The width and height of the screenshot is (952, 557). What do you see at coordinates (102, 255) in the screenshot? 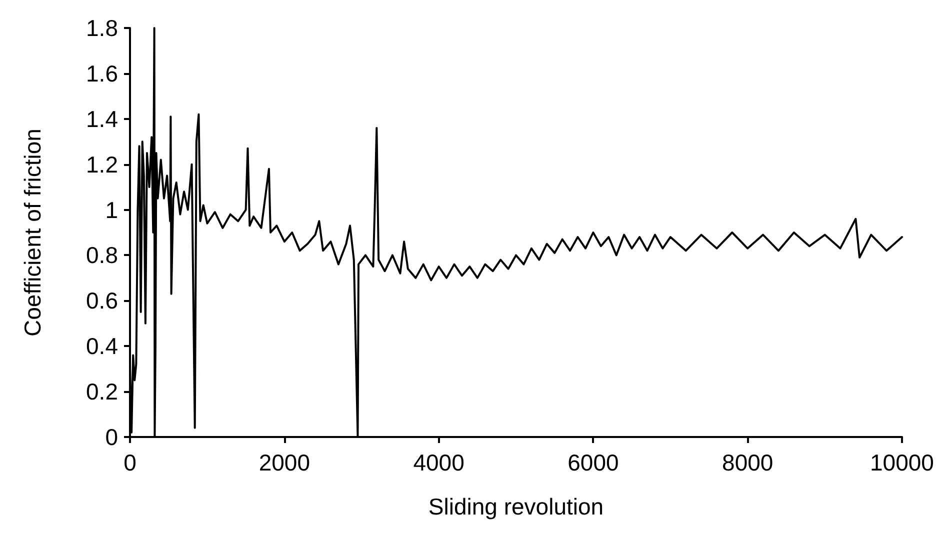
I see `y-tick-label: 0.8` at bounding box center [102, 255].